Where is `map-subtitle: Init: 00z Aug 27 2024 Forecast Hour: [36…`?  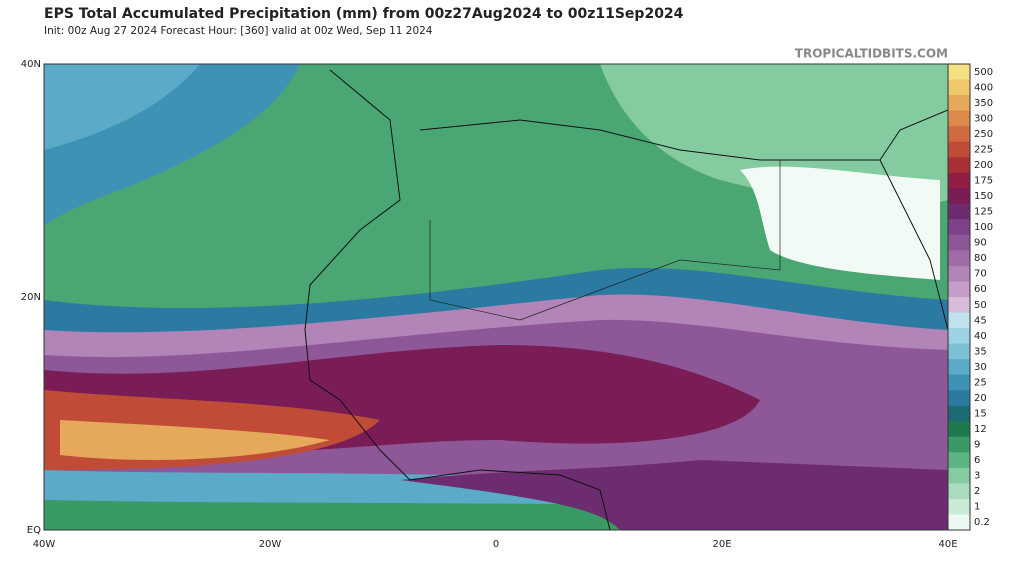
map-subtitle: Init: 00z Aug 27 2024 Forecast Hour: [36… is located at coordinates (238, 31).